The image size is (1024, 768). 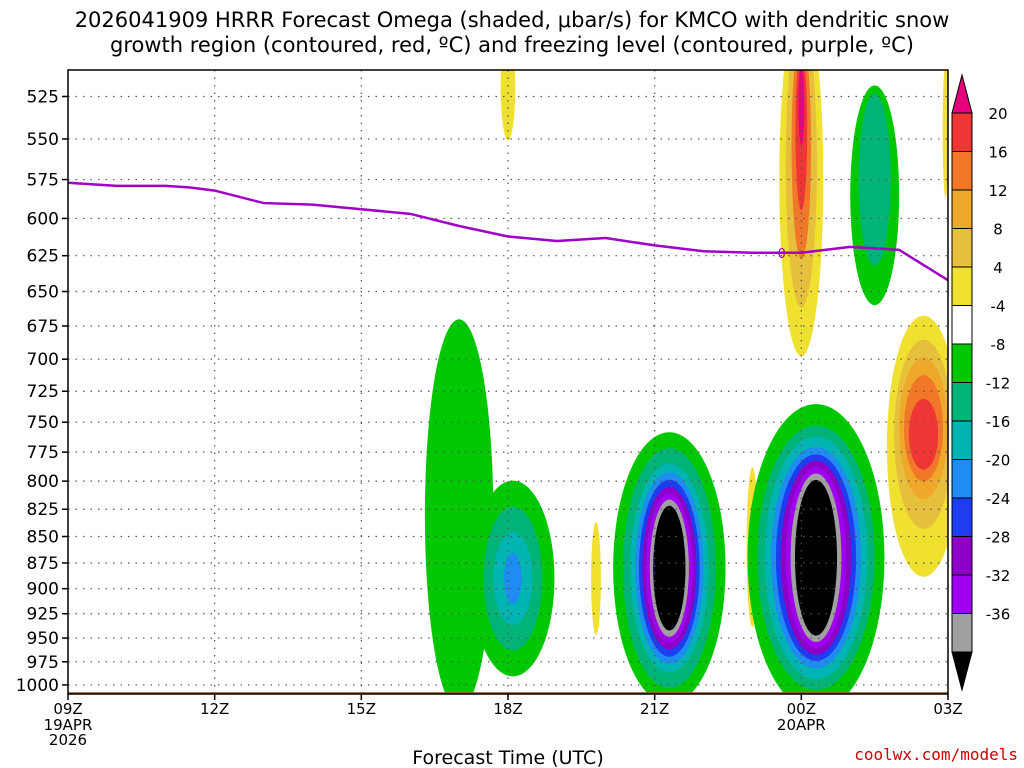 What do you see at coordinates (361, 709) in the screenshot?
I see `x-tick-label-15Z: 15Z` at bounding box center [361, 709].